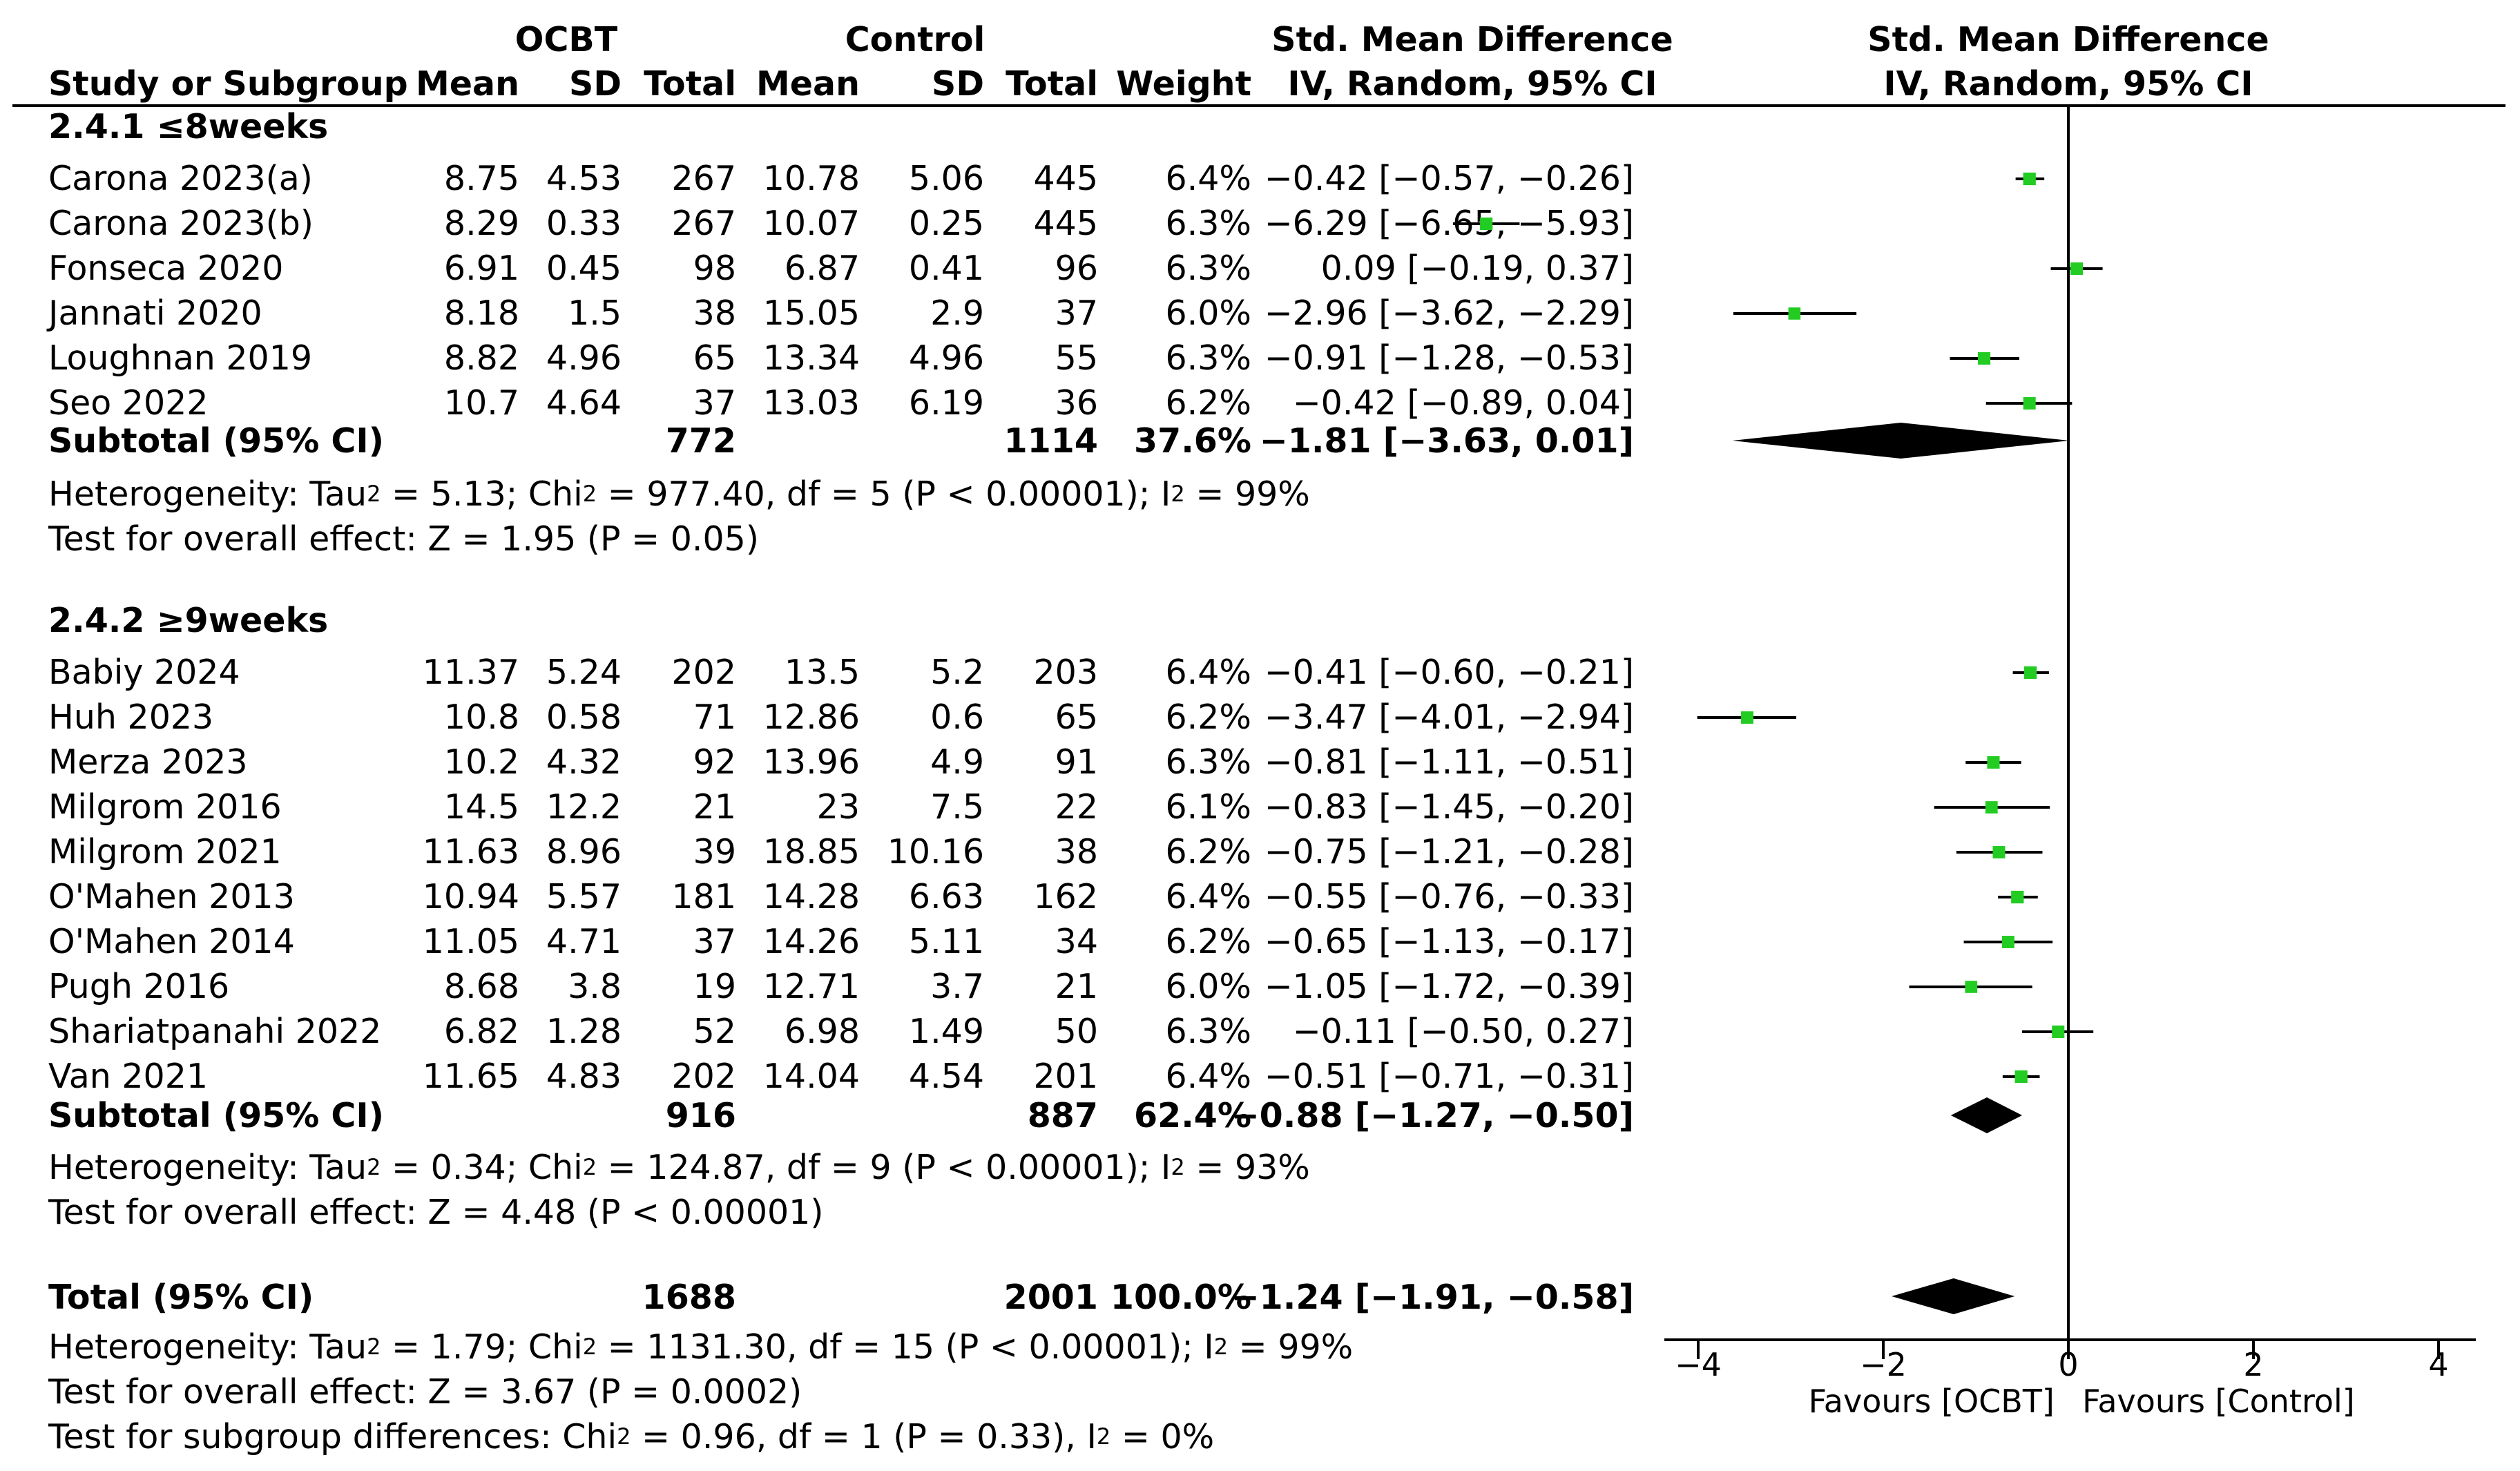  Describe the element at coordinates (1449, 178) in the screenshot. I see `study-effect-ci: −0.42 [−0.57, −0.26]` at that location.